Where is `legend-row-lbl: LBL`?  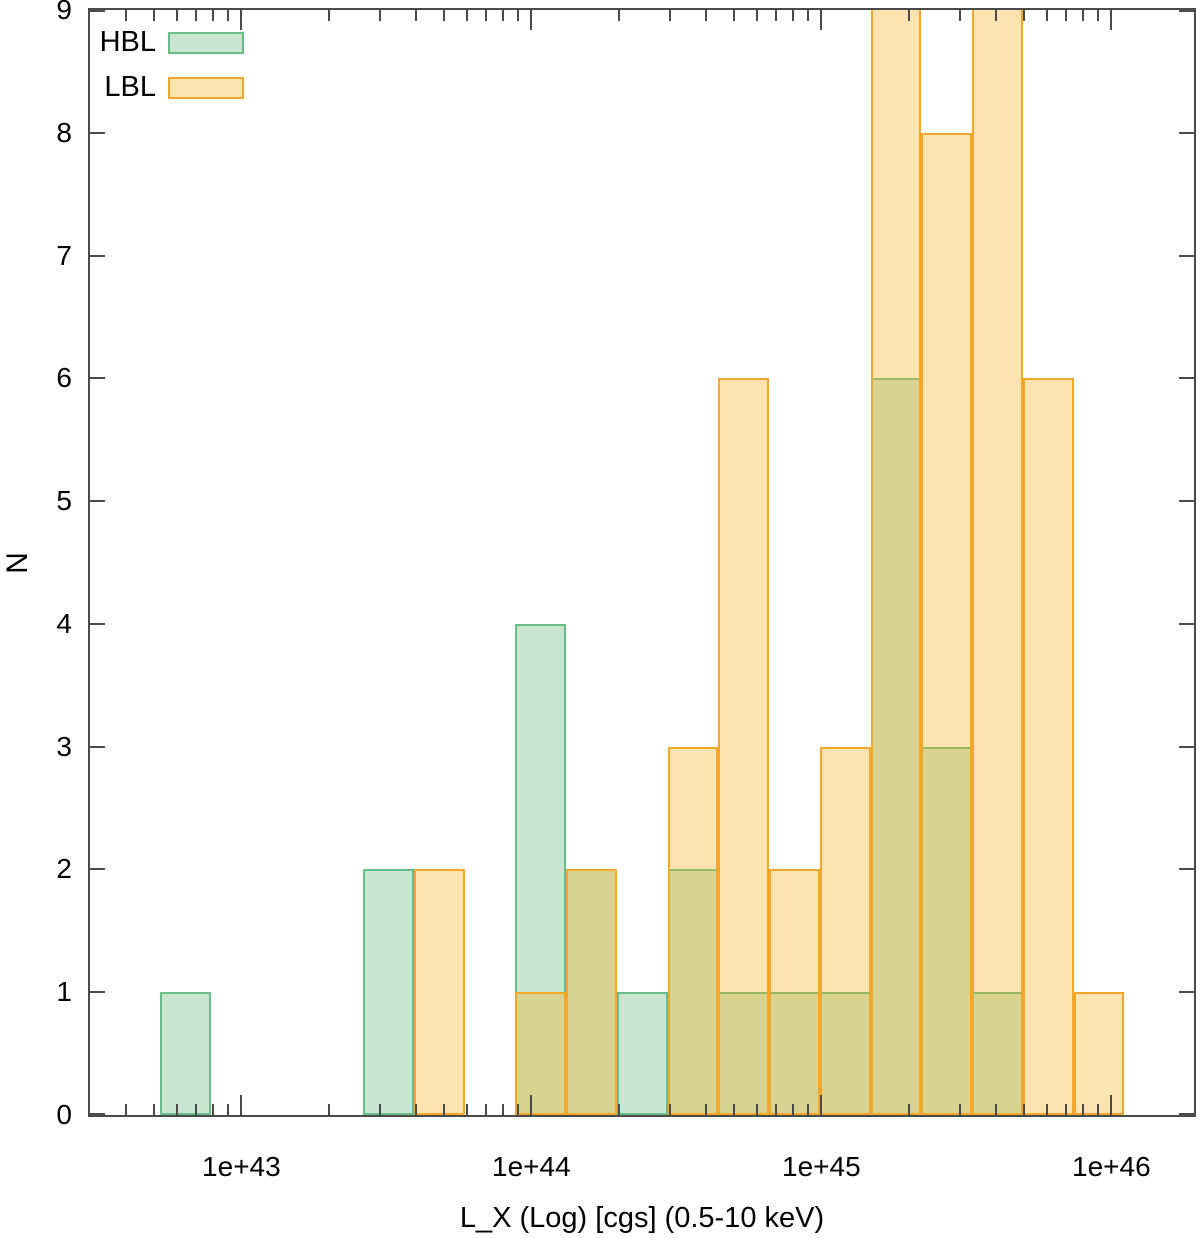
legend-row-lbl: LBL is located at coordinates (169, 87).